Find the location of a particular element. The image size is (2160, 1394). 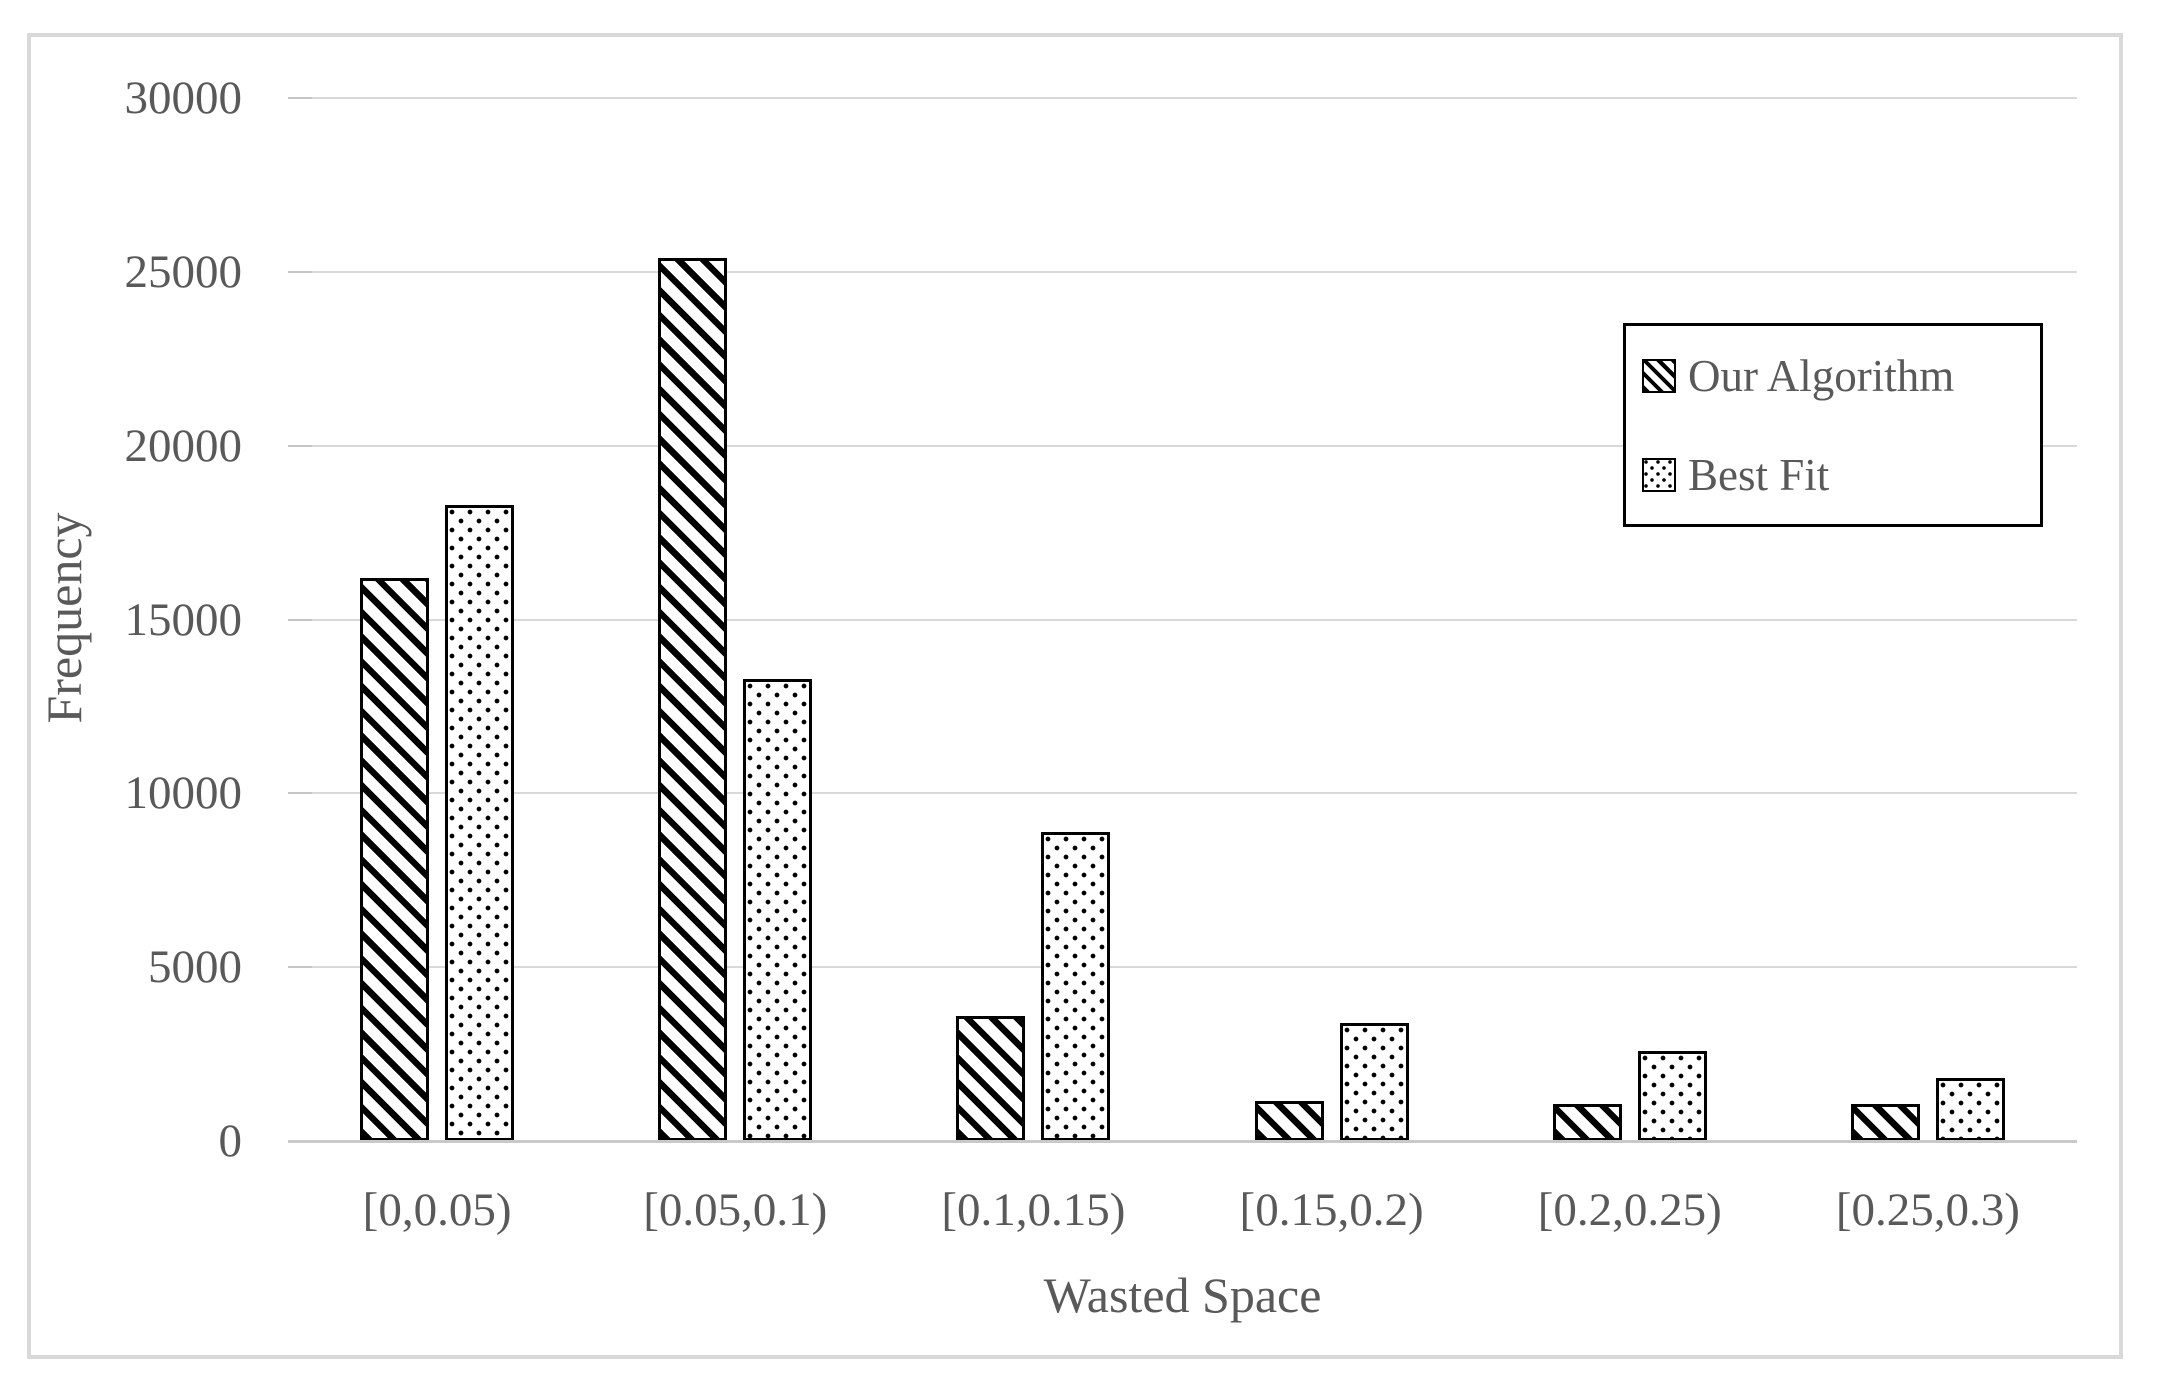

y-tick-label: 15000 is located at coordinates (183, 619).